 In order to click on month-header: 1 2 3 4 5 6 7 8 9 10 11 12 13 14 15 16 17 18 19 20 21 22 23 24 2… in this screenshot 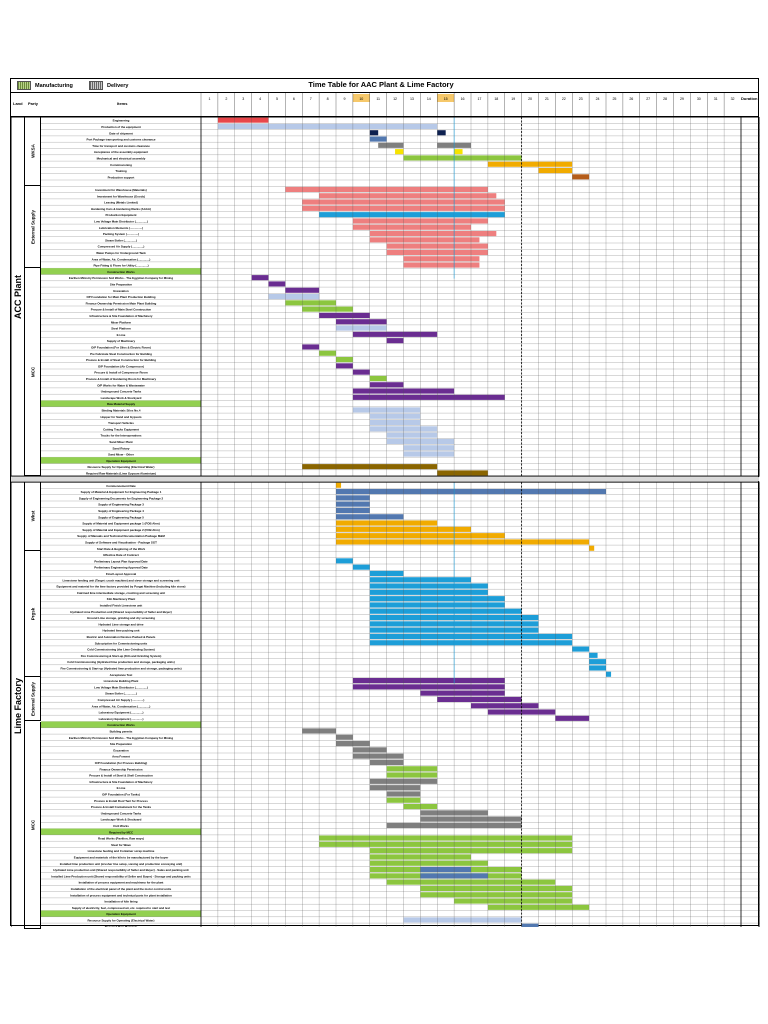, I will do `click(467, 104)`.